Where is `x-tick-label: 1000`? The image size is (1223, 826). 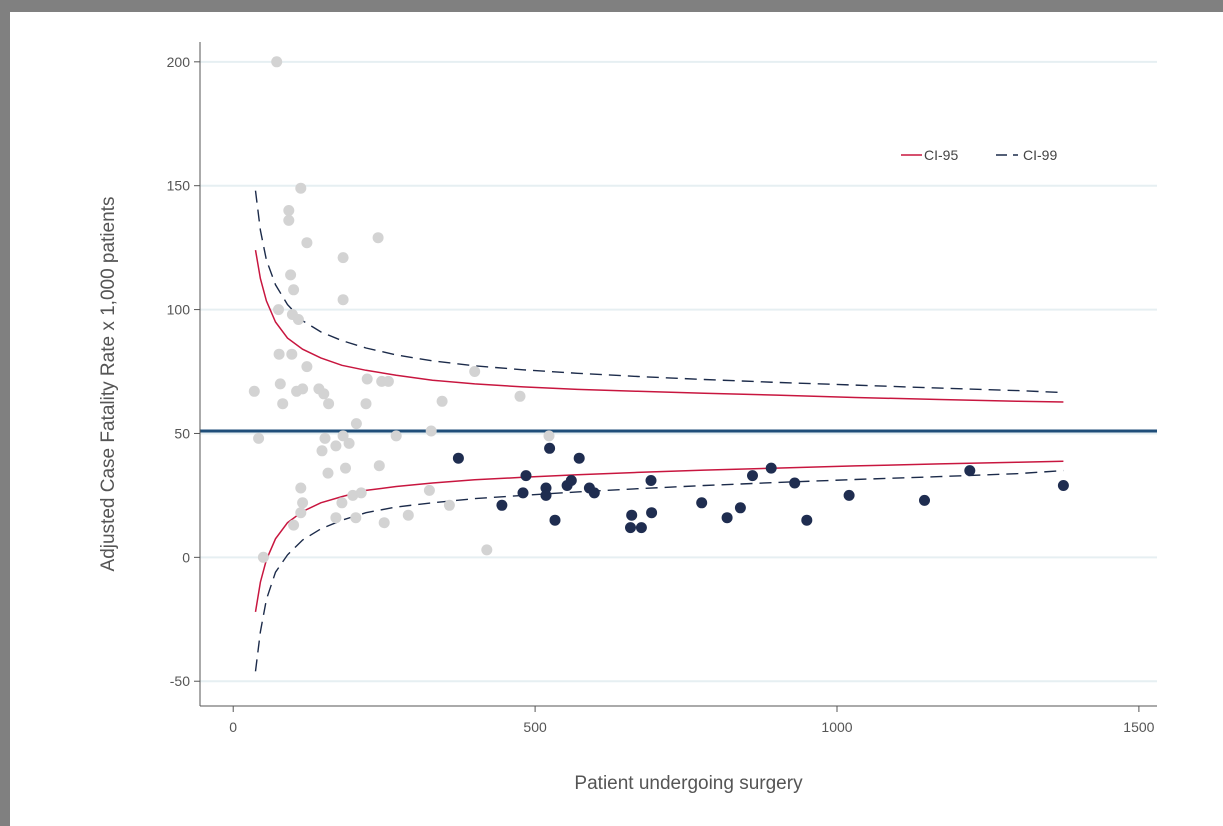
x-tick-label: 1000 is located at coordinates (836, 727).